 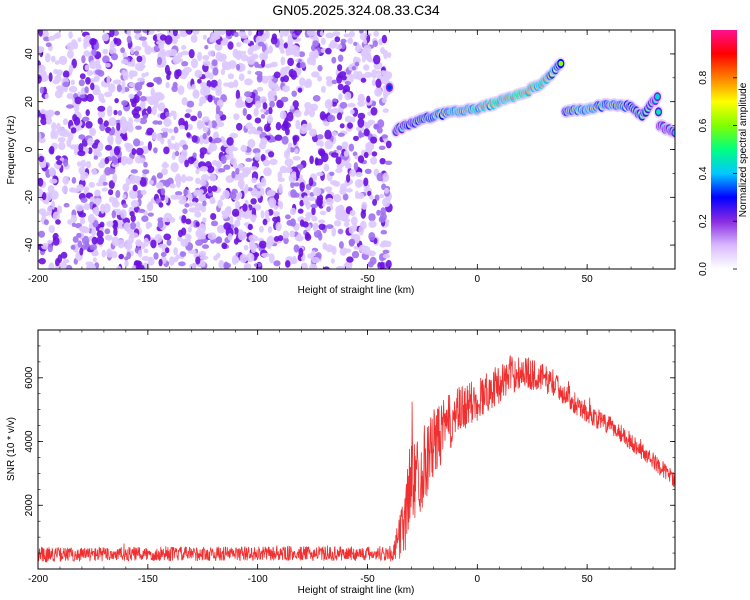 I want to click on x-tick-label: -100, so click(x=258, y=279).